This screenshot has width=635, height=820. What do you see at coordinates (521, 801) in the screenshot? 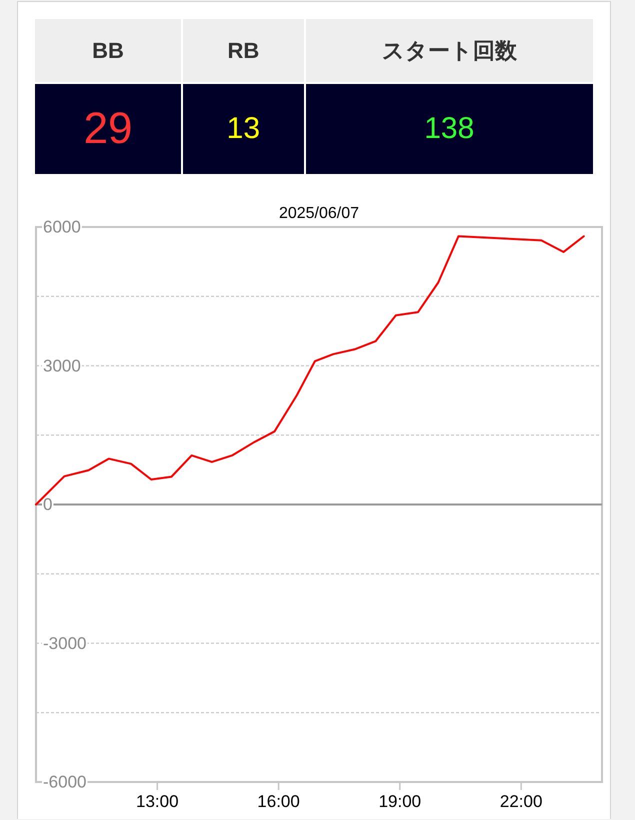
I see `x-tick-label: 22:00` at bounding box center [521, 801].